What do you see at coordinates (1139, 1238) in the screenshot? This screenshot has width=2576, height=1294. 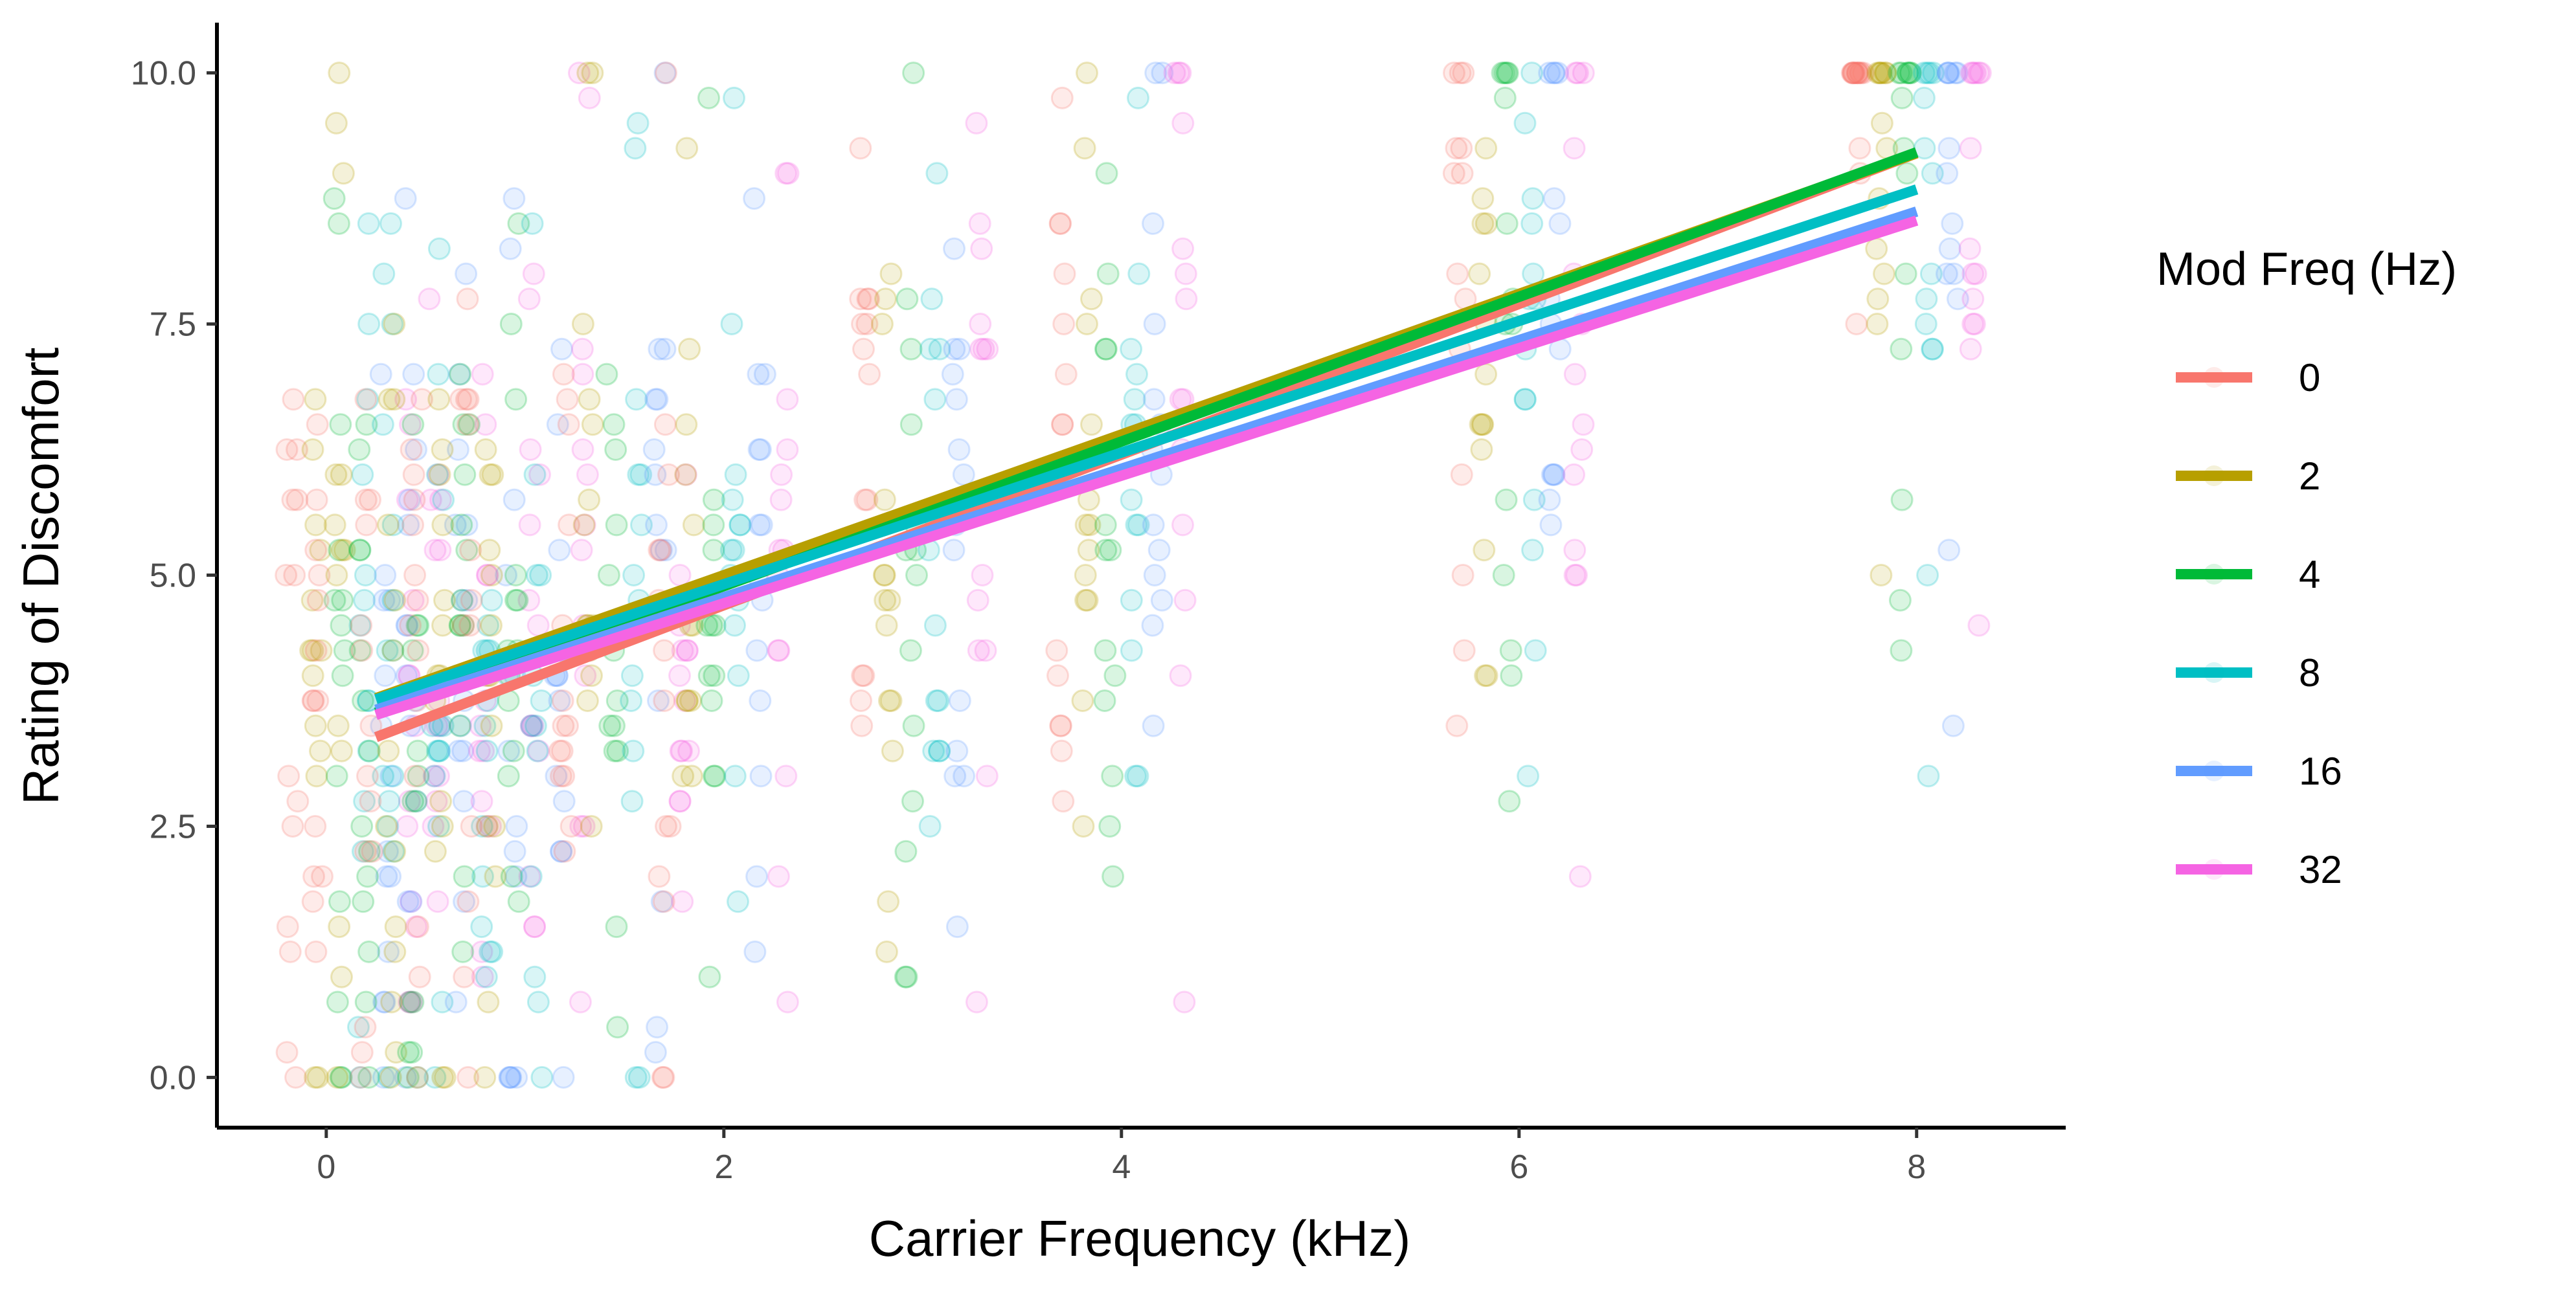 I see `x-axis-title: Carrier Frequency (kHz)` at bounding box center [1139, 1238].